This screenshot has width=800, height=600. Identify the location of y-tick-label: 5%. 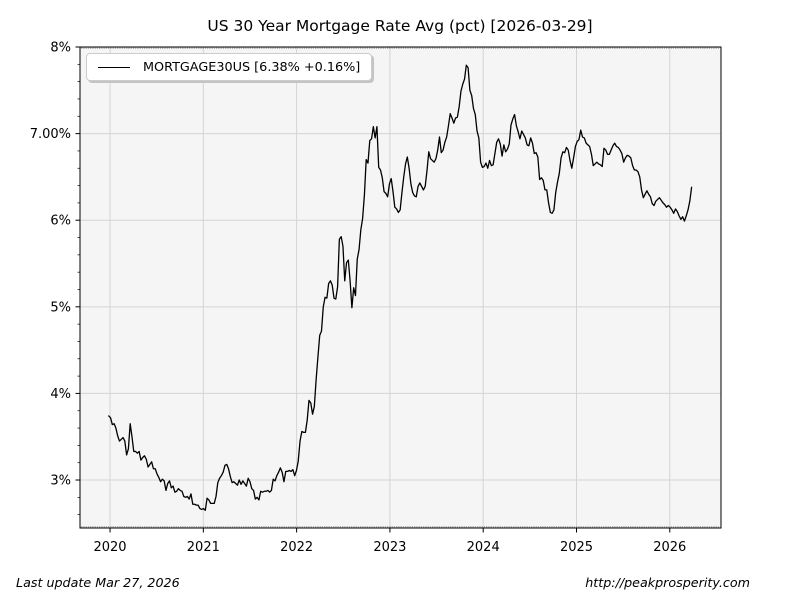
(60, 307).